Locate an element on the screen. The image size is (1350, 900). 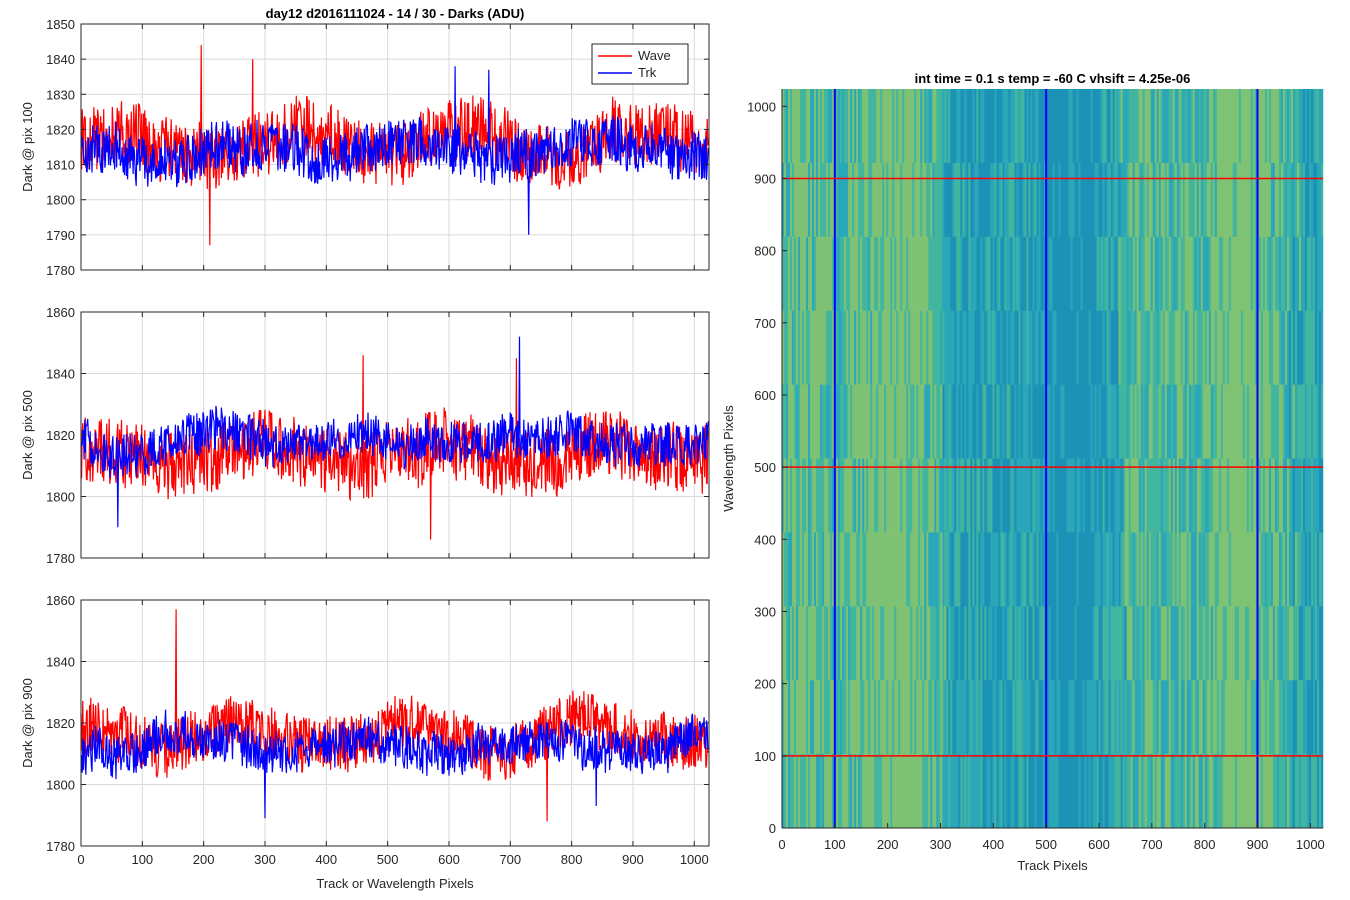
x-tick-label: 700 is located at coordinates (1152, 844).